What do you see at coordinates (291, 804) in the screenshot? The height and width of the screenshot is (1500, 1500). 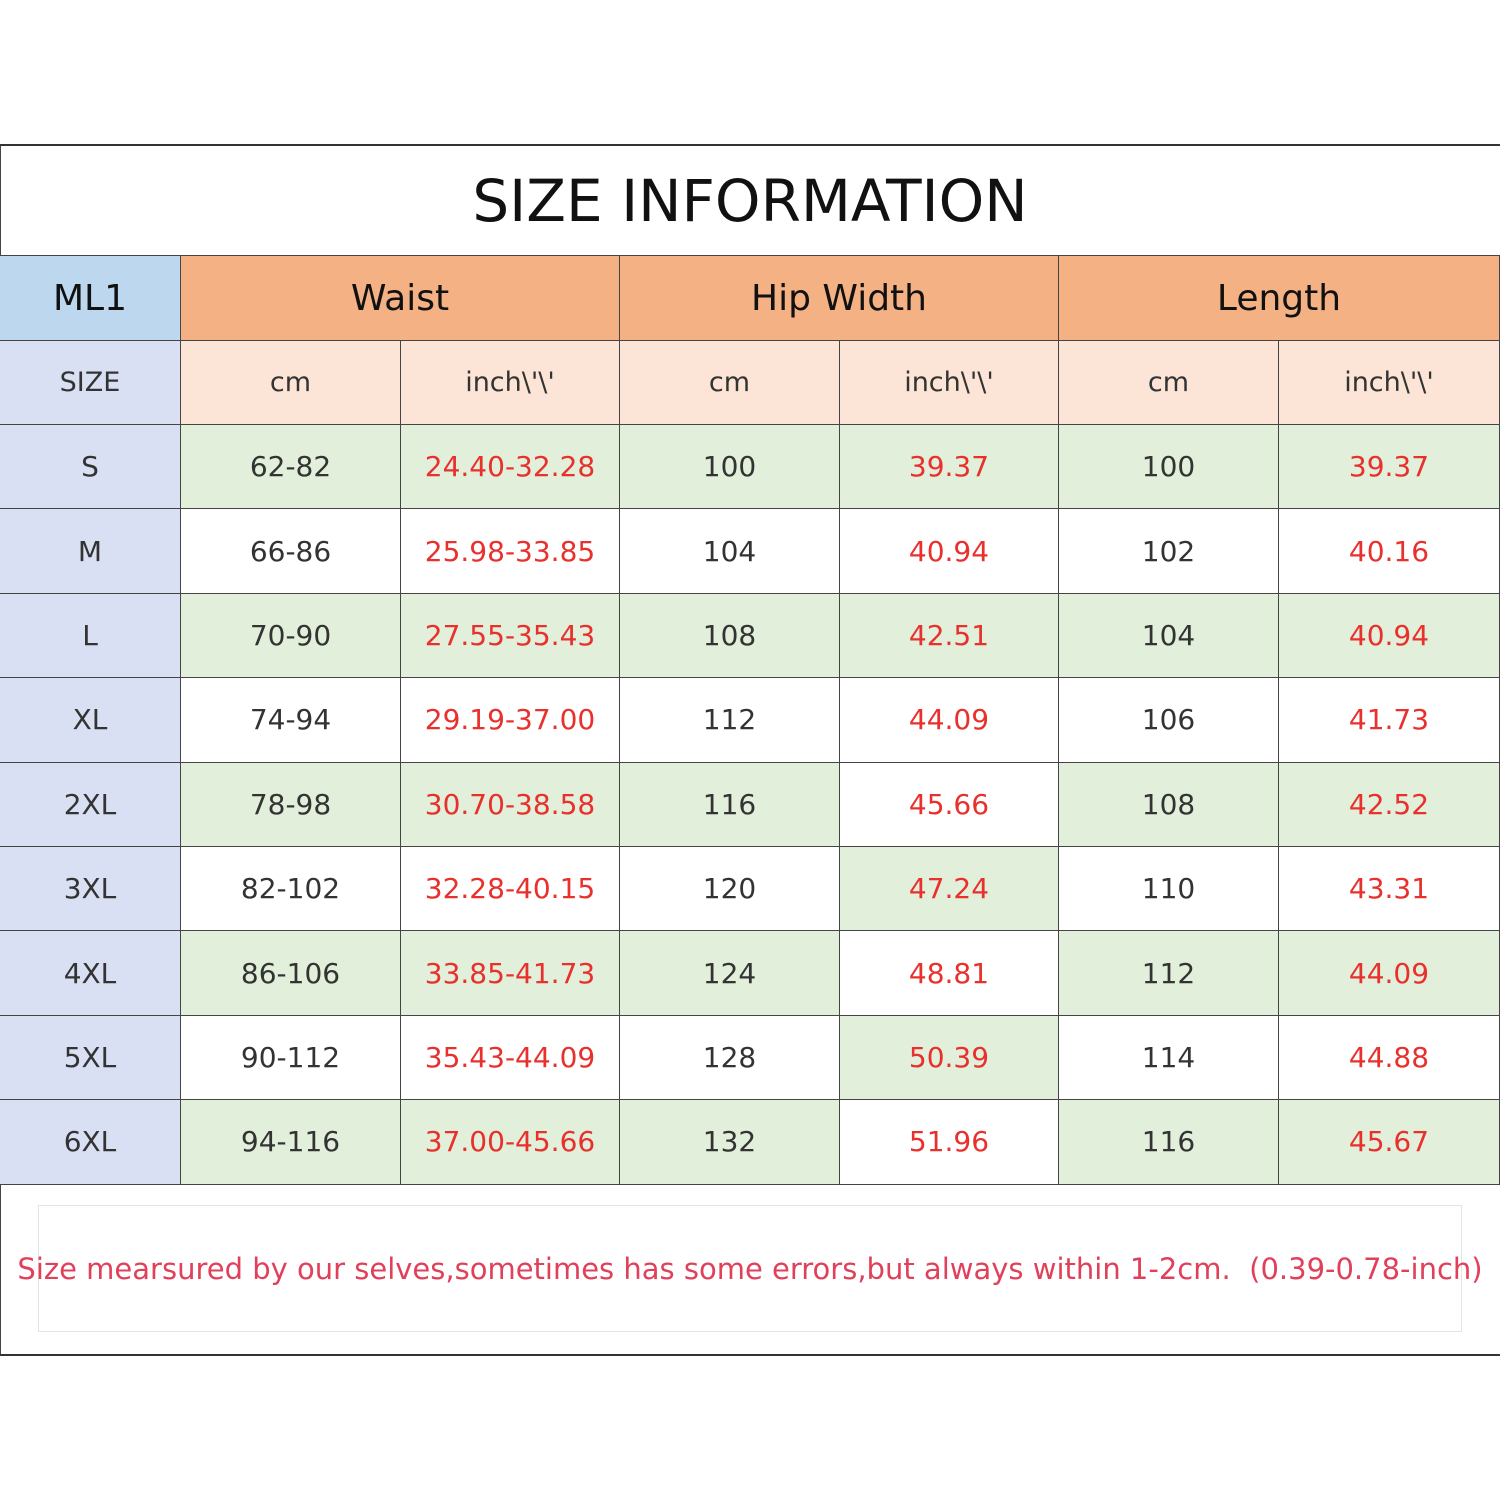 I see `measure-cell: 78-98` at bounding box center [291, 804].